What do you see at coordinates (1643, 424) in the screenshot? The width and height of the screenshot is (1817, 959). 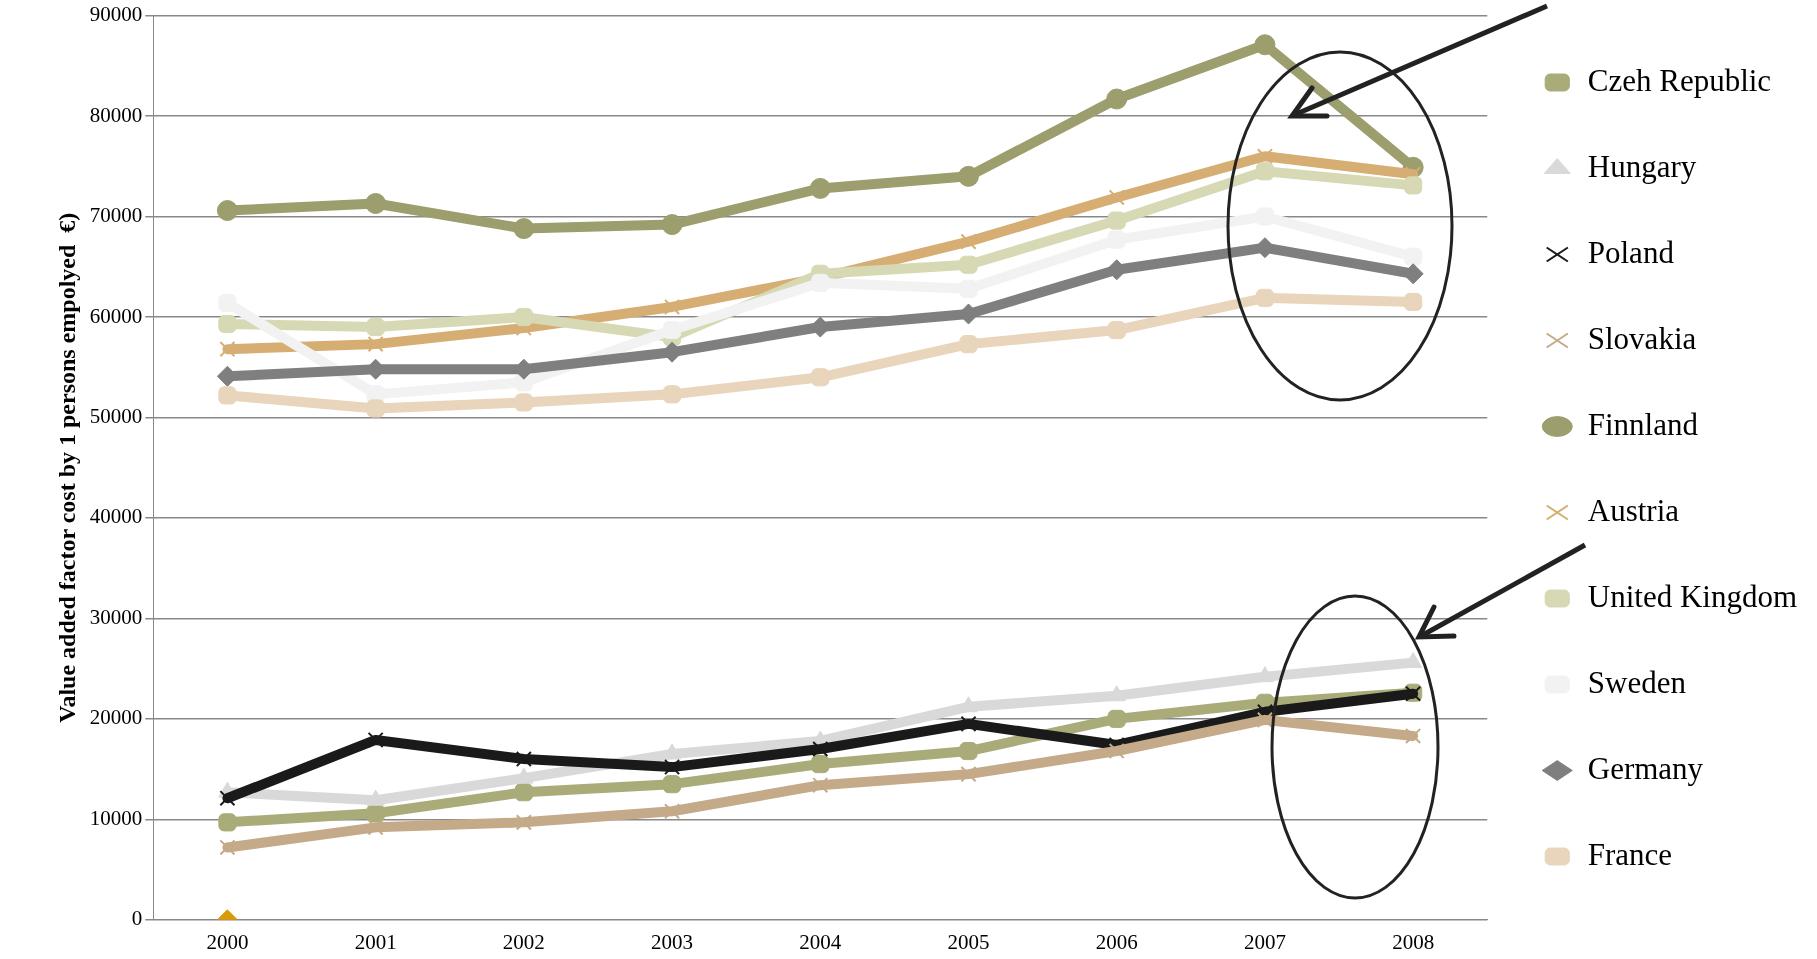 I see `legend-label: Finnland` at bounding box center [1643, 424].